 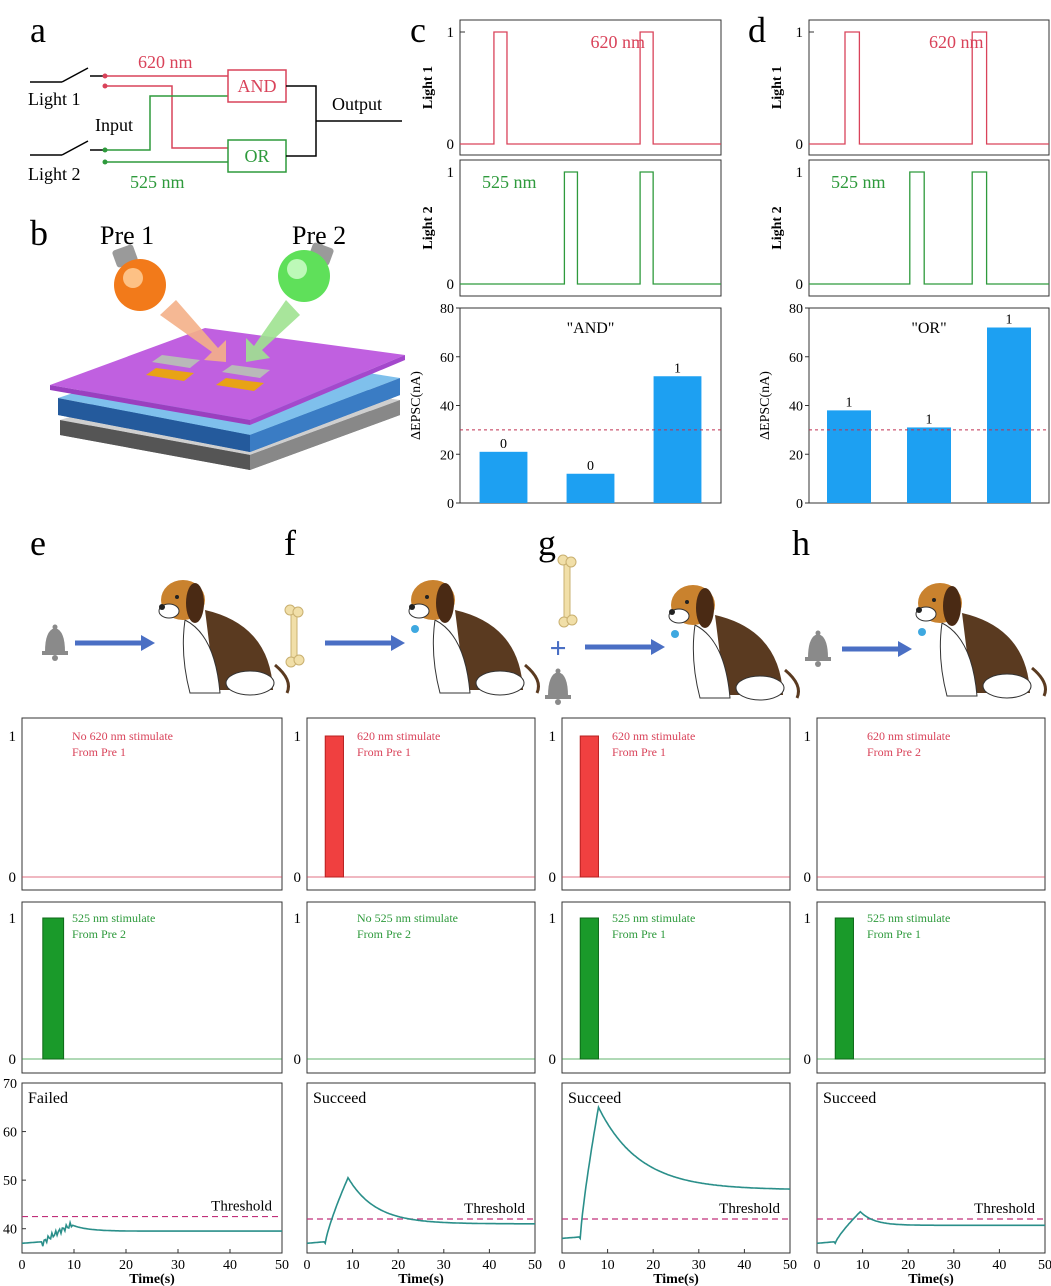 I want to click on light1-annotation: From Pre 1, so click(x=384, y=752).